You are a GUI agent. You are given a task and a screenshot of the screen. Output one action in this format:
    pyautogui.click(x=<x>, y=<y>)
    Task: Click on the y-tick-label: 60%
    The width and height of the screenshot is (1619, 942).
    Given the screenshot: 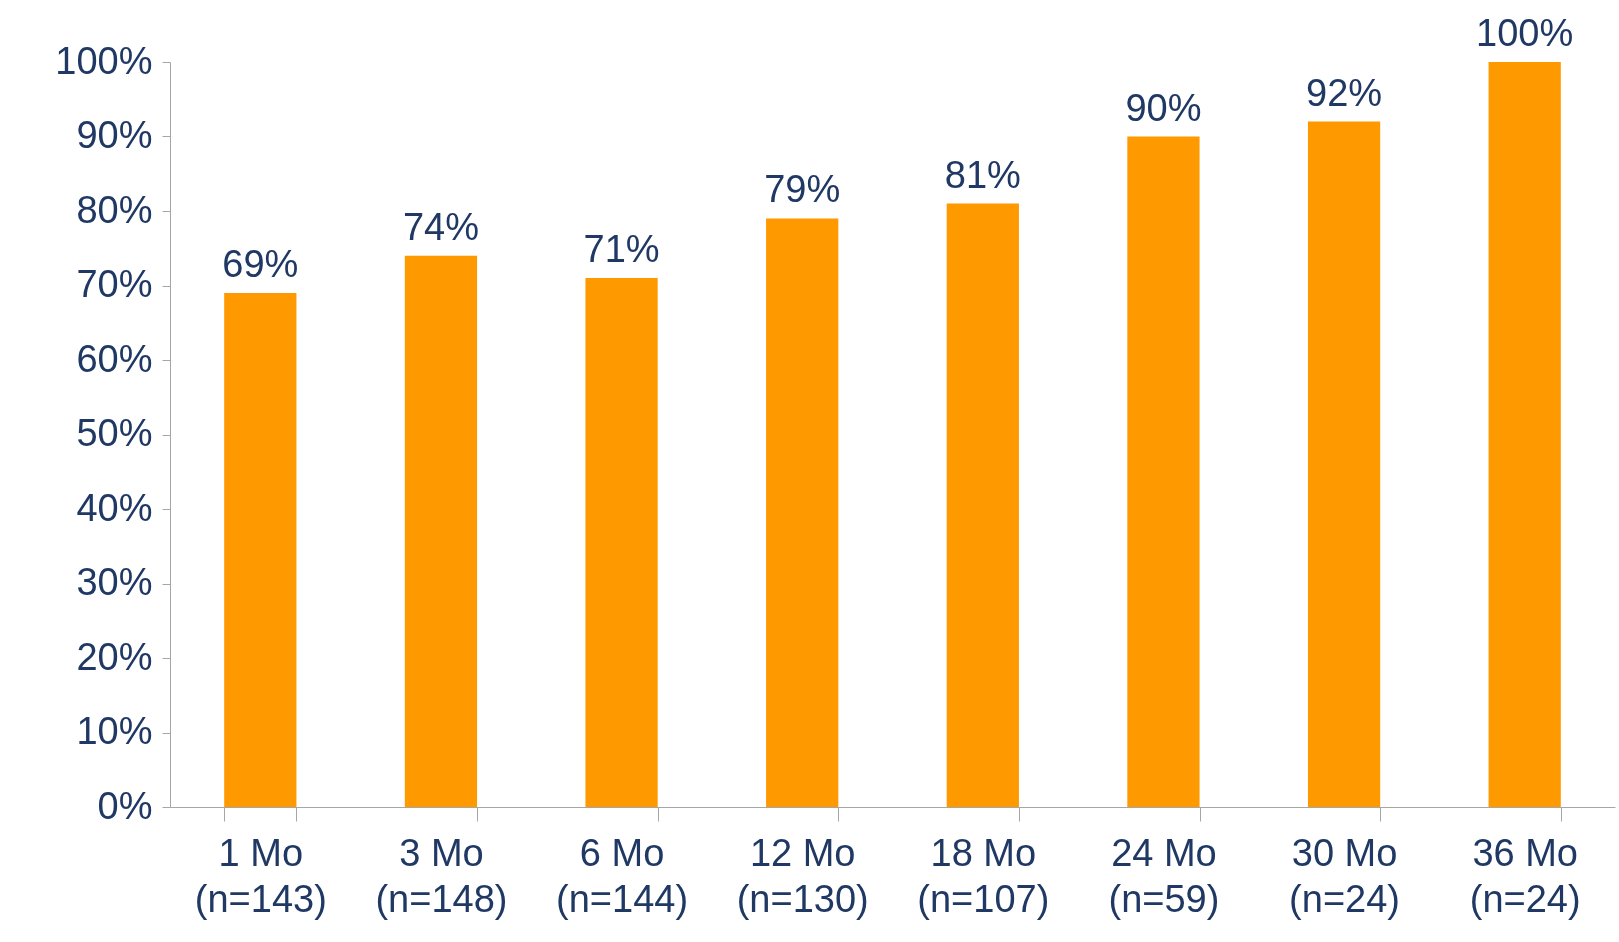 What is the action you would take?
    pyautogui.click(x=114, y=358)
    